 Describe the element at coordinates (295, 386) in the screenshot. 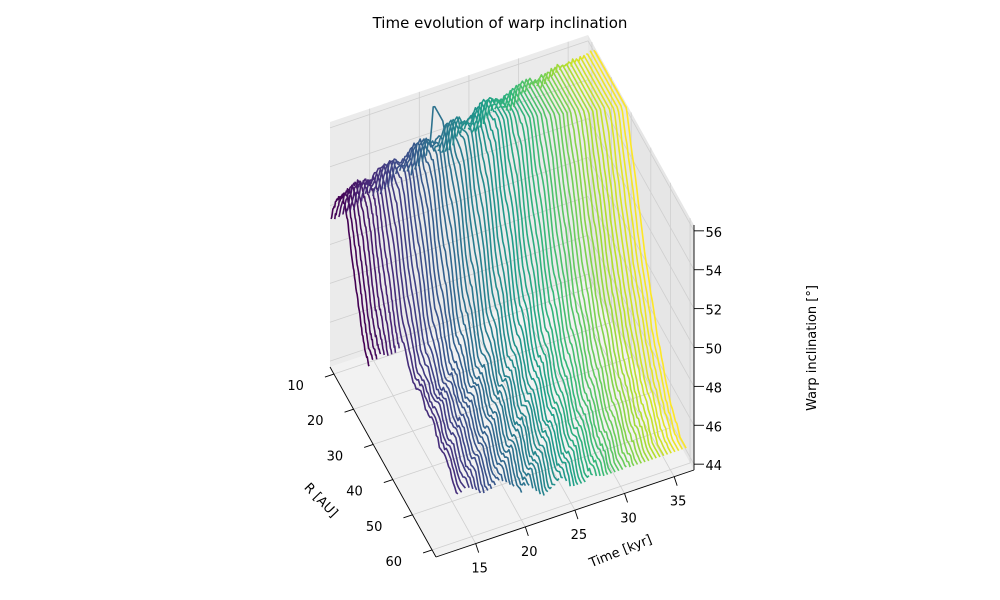

I see `x-tick-label: 10` at that location.